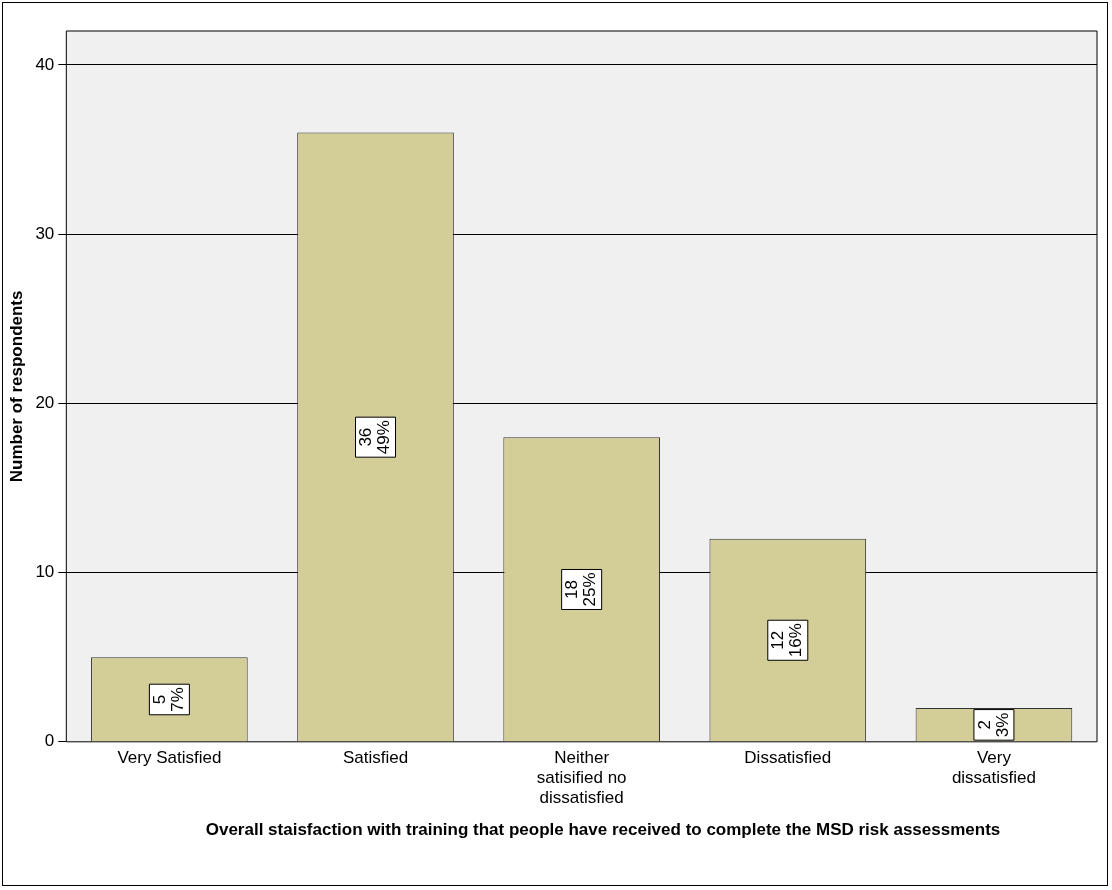  What do you see at coordinates (581, 589) in the screenshot?
I see `data-label: 18 25%` at bounding box center [581, 589].